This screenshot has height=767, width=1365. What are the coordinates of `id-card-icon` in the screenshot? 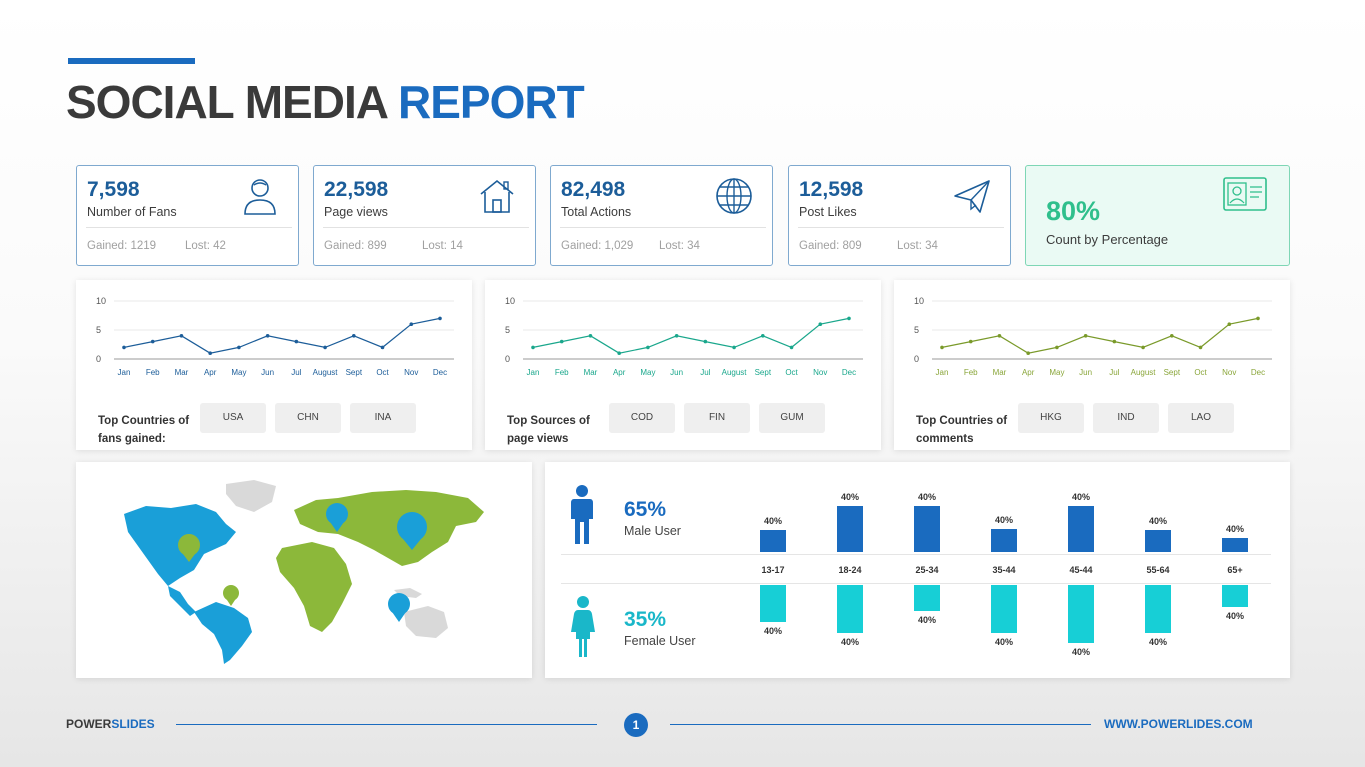 It's located at (1245, 194).